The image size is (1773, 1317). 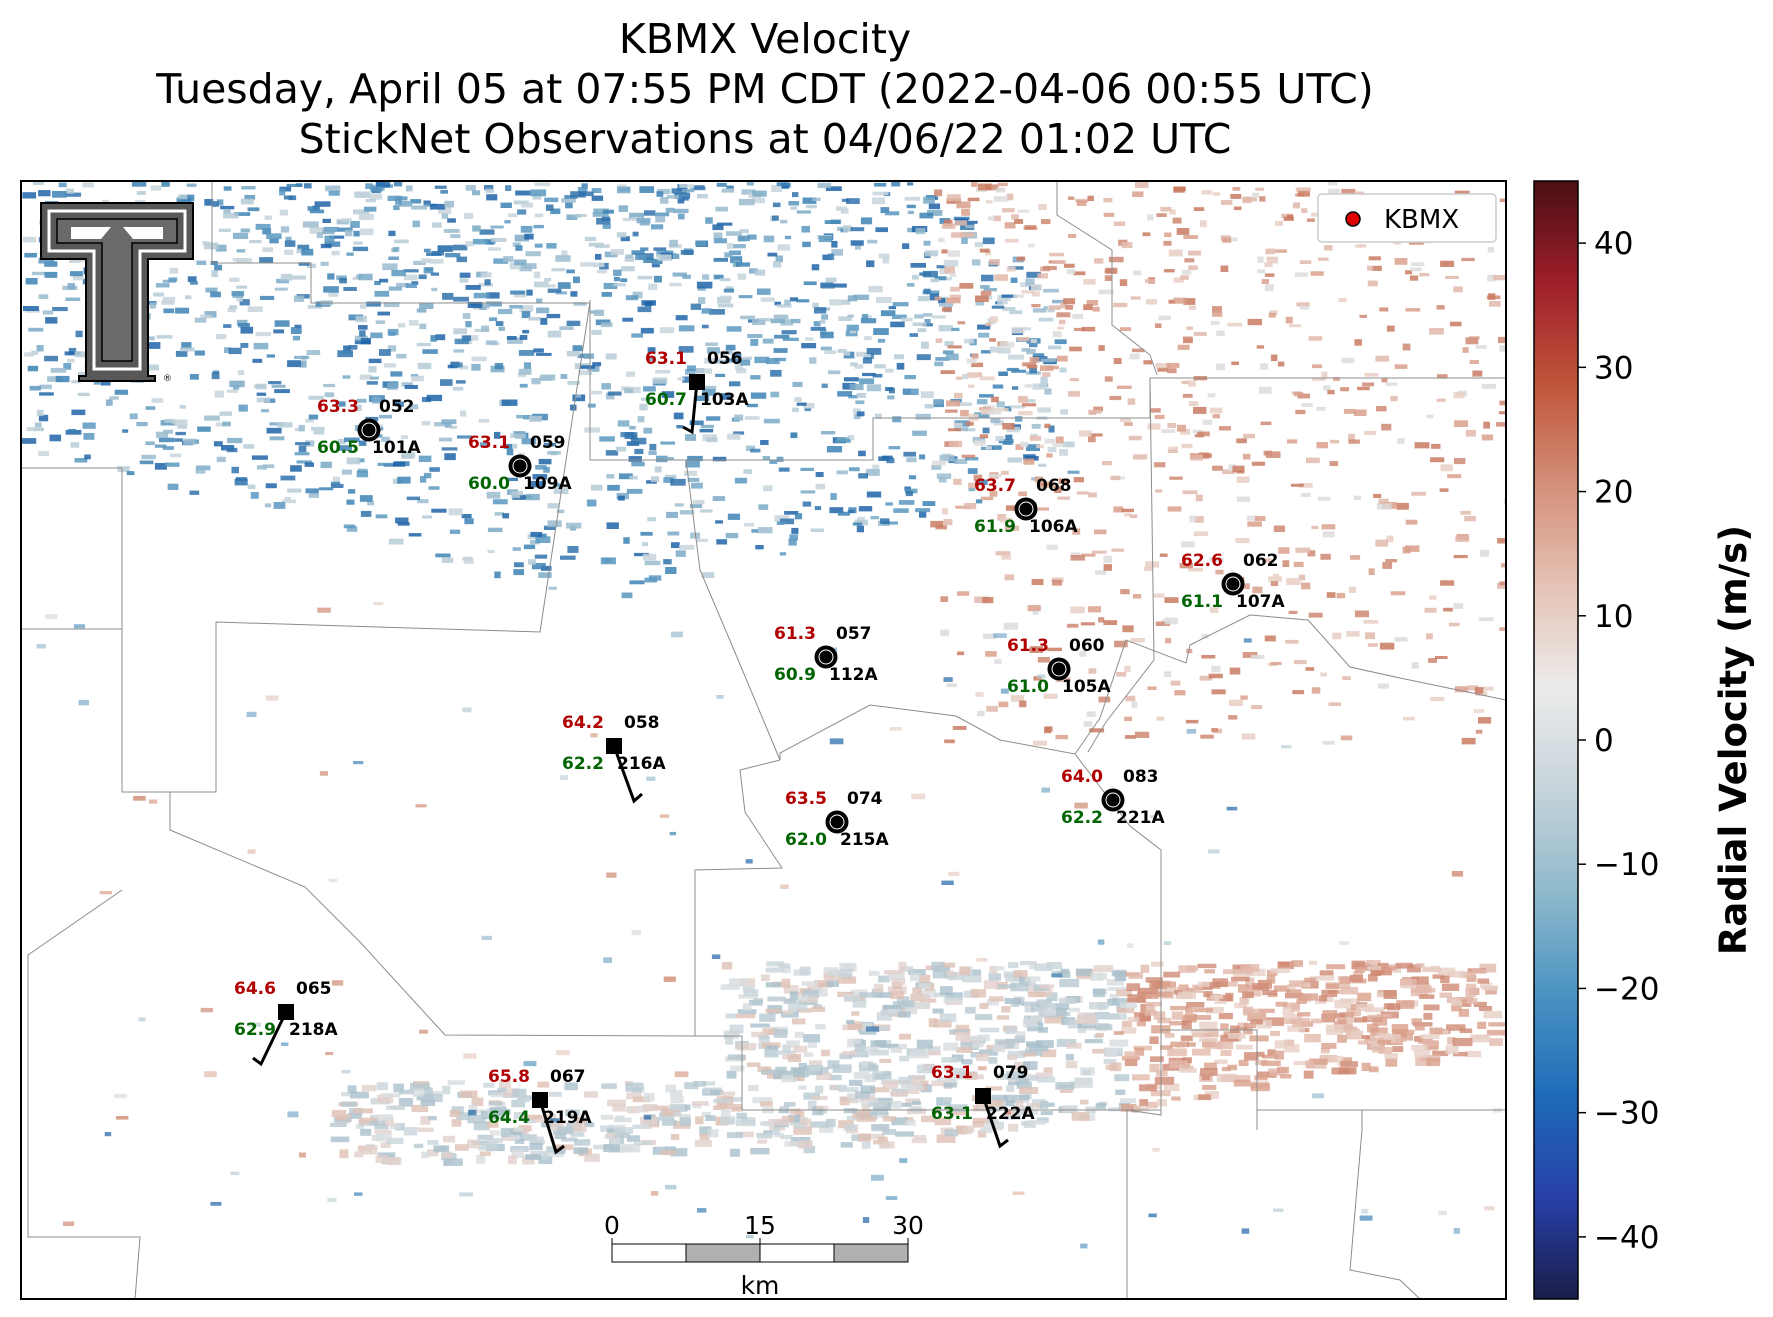 What do you see at coordinates (1053, 527) in the screenshot?
I see `station-probe-id: 106A` at bounding box center [1053, 527].